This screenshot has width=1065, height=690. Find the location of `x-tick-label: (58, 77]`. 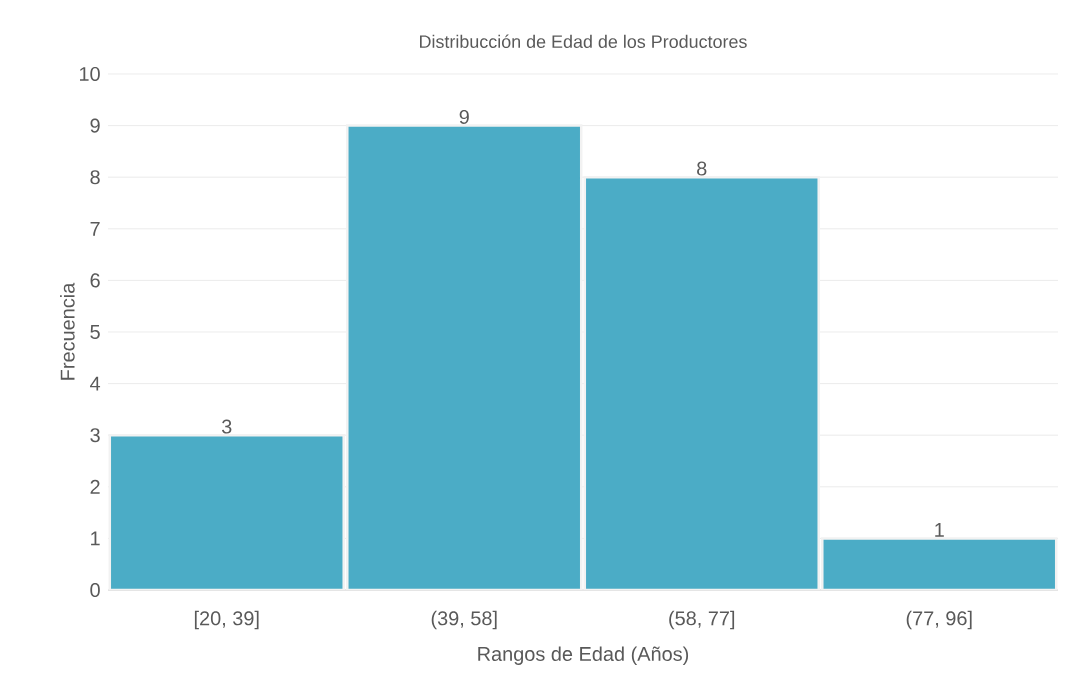

x-tick-label: (58, 77] is located at coordinates (702, 620).